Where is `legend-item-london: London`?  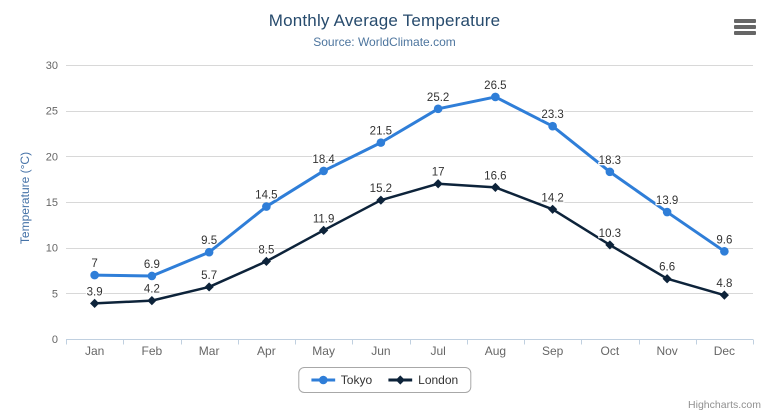
legend-item-london: London is located at coordinates (423, 380).